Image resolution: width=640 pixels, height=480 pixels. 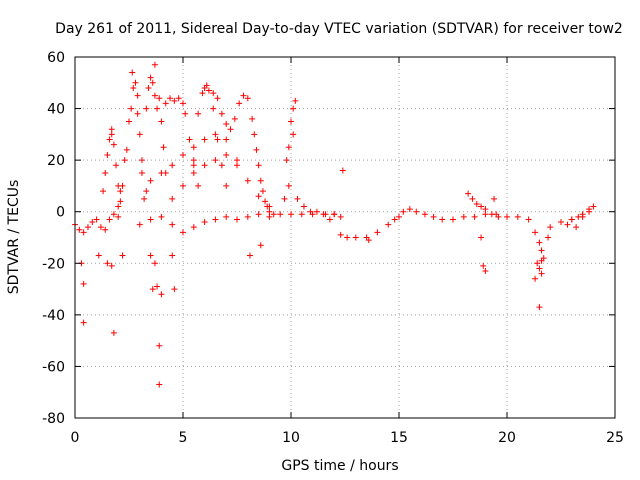 I want to click on y-tick-label: 20, so click(x=56, y=161).